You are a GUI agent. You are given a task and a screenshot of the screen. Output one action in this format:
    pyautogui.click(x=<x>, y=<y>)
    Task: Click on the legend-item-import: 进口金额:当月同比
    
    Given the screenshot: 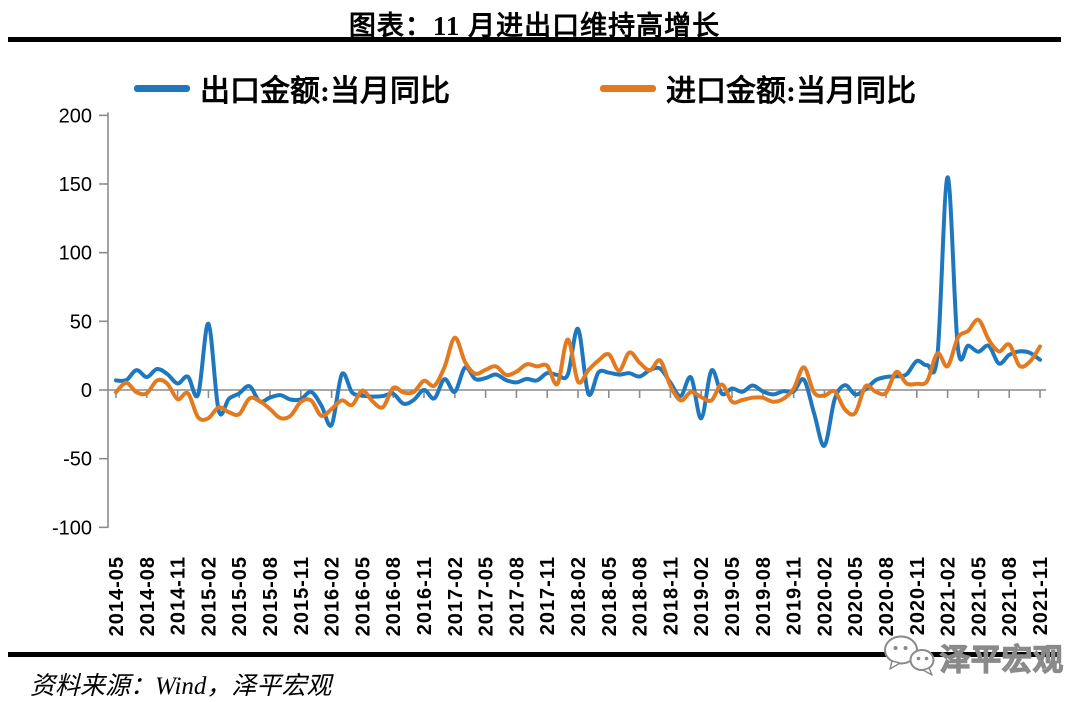 What is the action you would take?
    pyautogui.click(x=758, y=89)
    